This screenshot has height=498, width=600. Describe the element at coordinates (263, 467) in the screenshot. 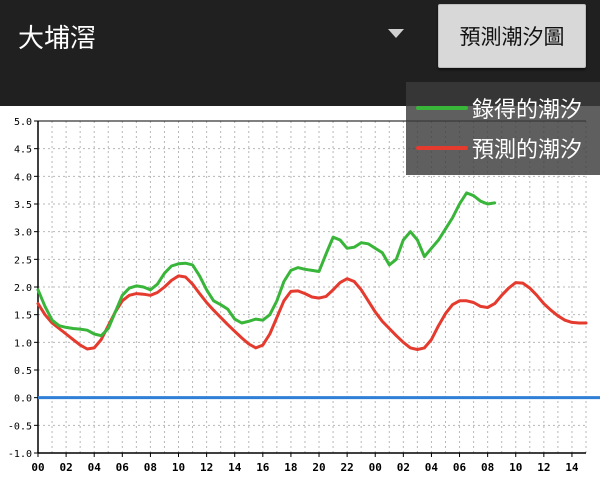

I see `x-tick-label: 16` at that location.